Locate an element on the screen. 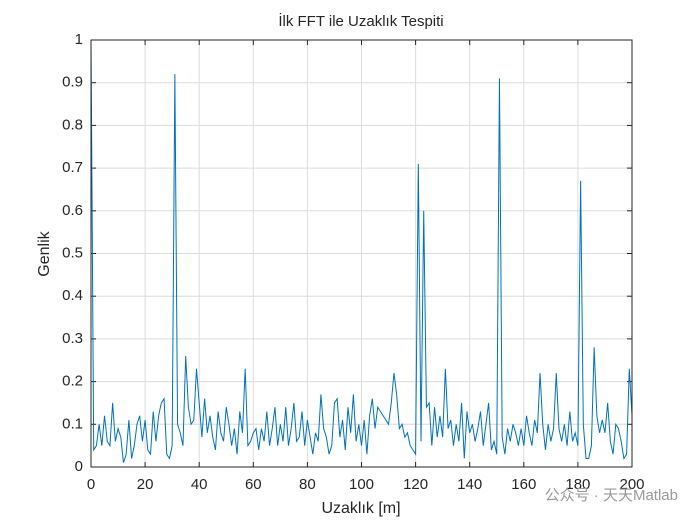 The image size is (700, 525). chart-title: İlk FFT ile Uzaklık Tespiti is located at coordinates (360, 21).